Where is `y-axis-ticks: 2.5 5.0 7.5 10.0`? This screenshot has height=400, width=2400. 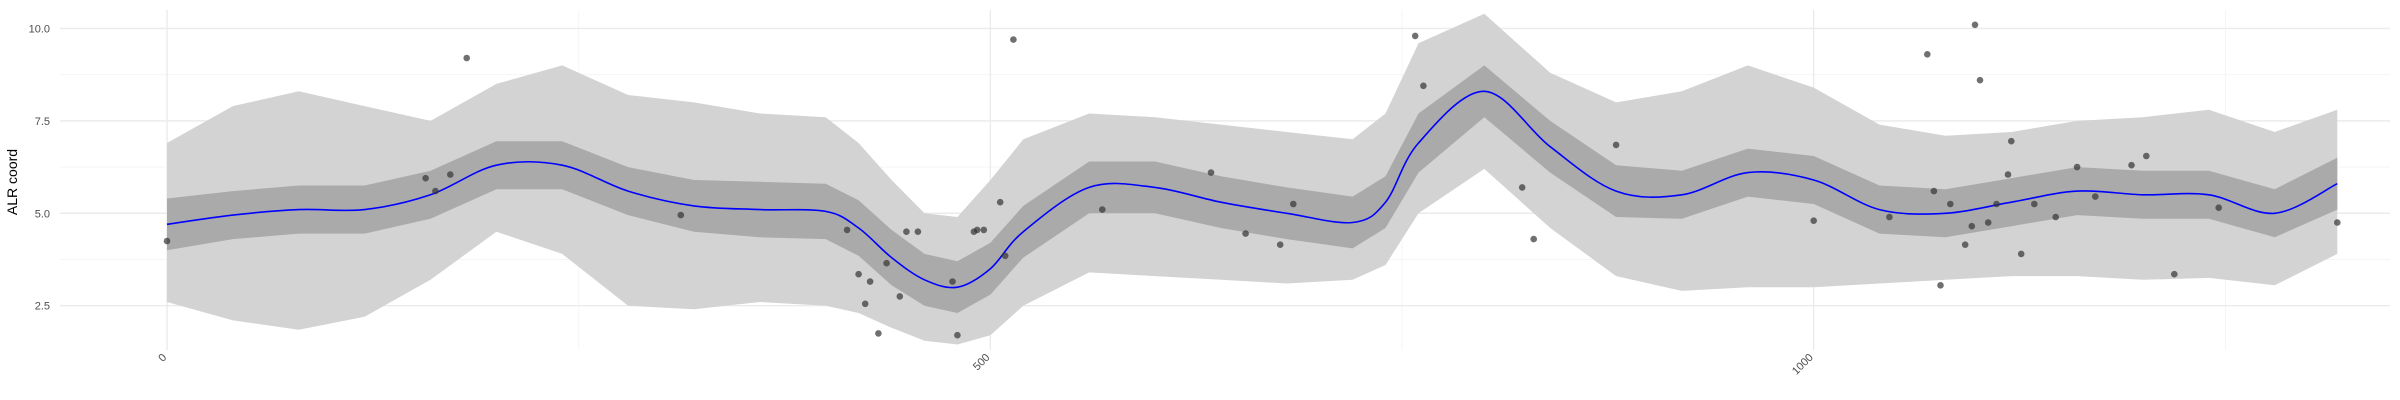 y-axis-ticks: 2.5 5.0 7.5 10.0 is located at coordinates (39, 167).